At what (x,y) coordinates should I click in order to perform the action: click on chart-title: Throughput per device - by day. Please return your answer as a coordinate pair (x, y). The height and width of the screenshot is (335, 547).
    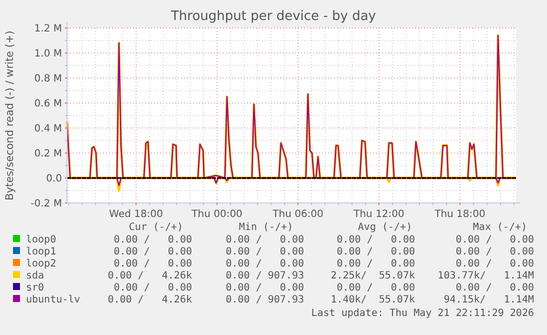
    Looking at the image, I should click on (273, 16).